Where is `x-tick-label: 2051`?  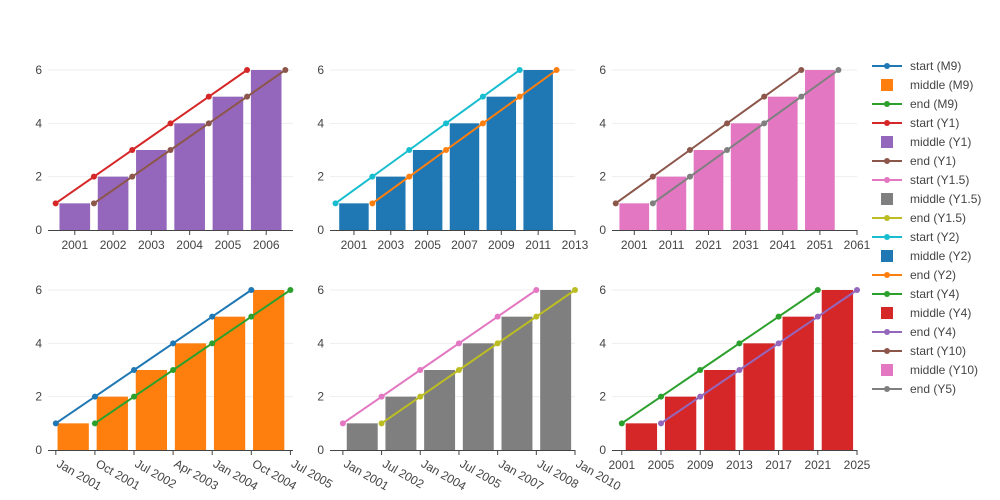
x-tick-label: 2051 is located at coordinates (820, 245).